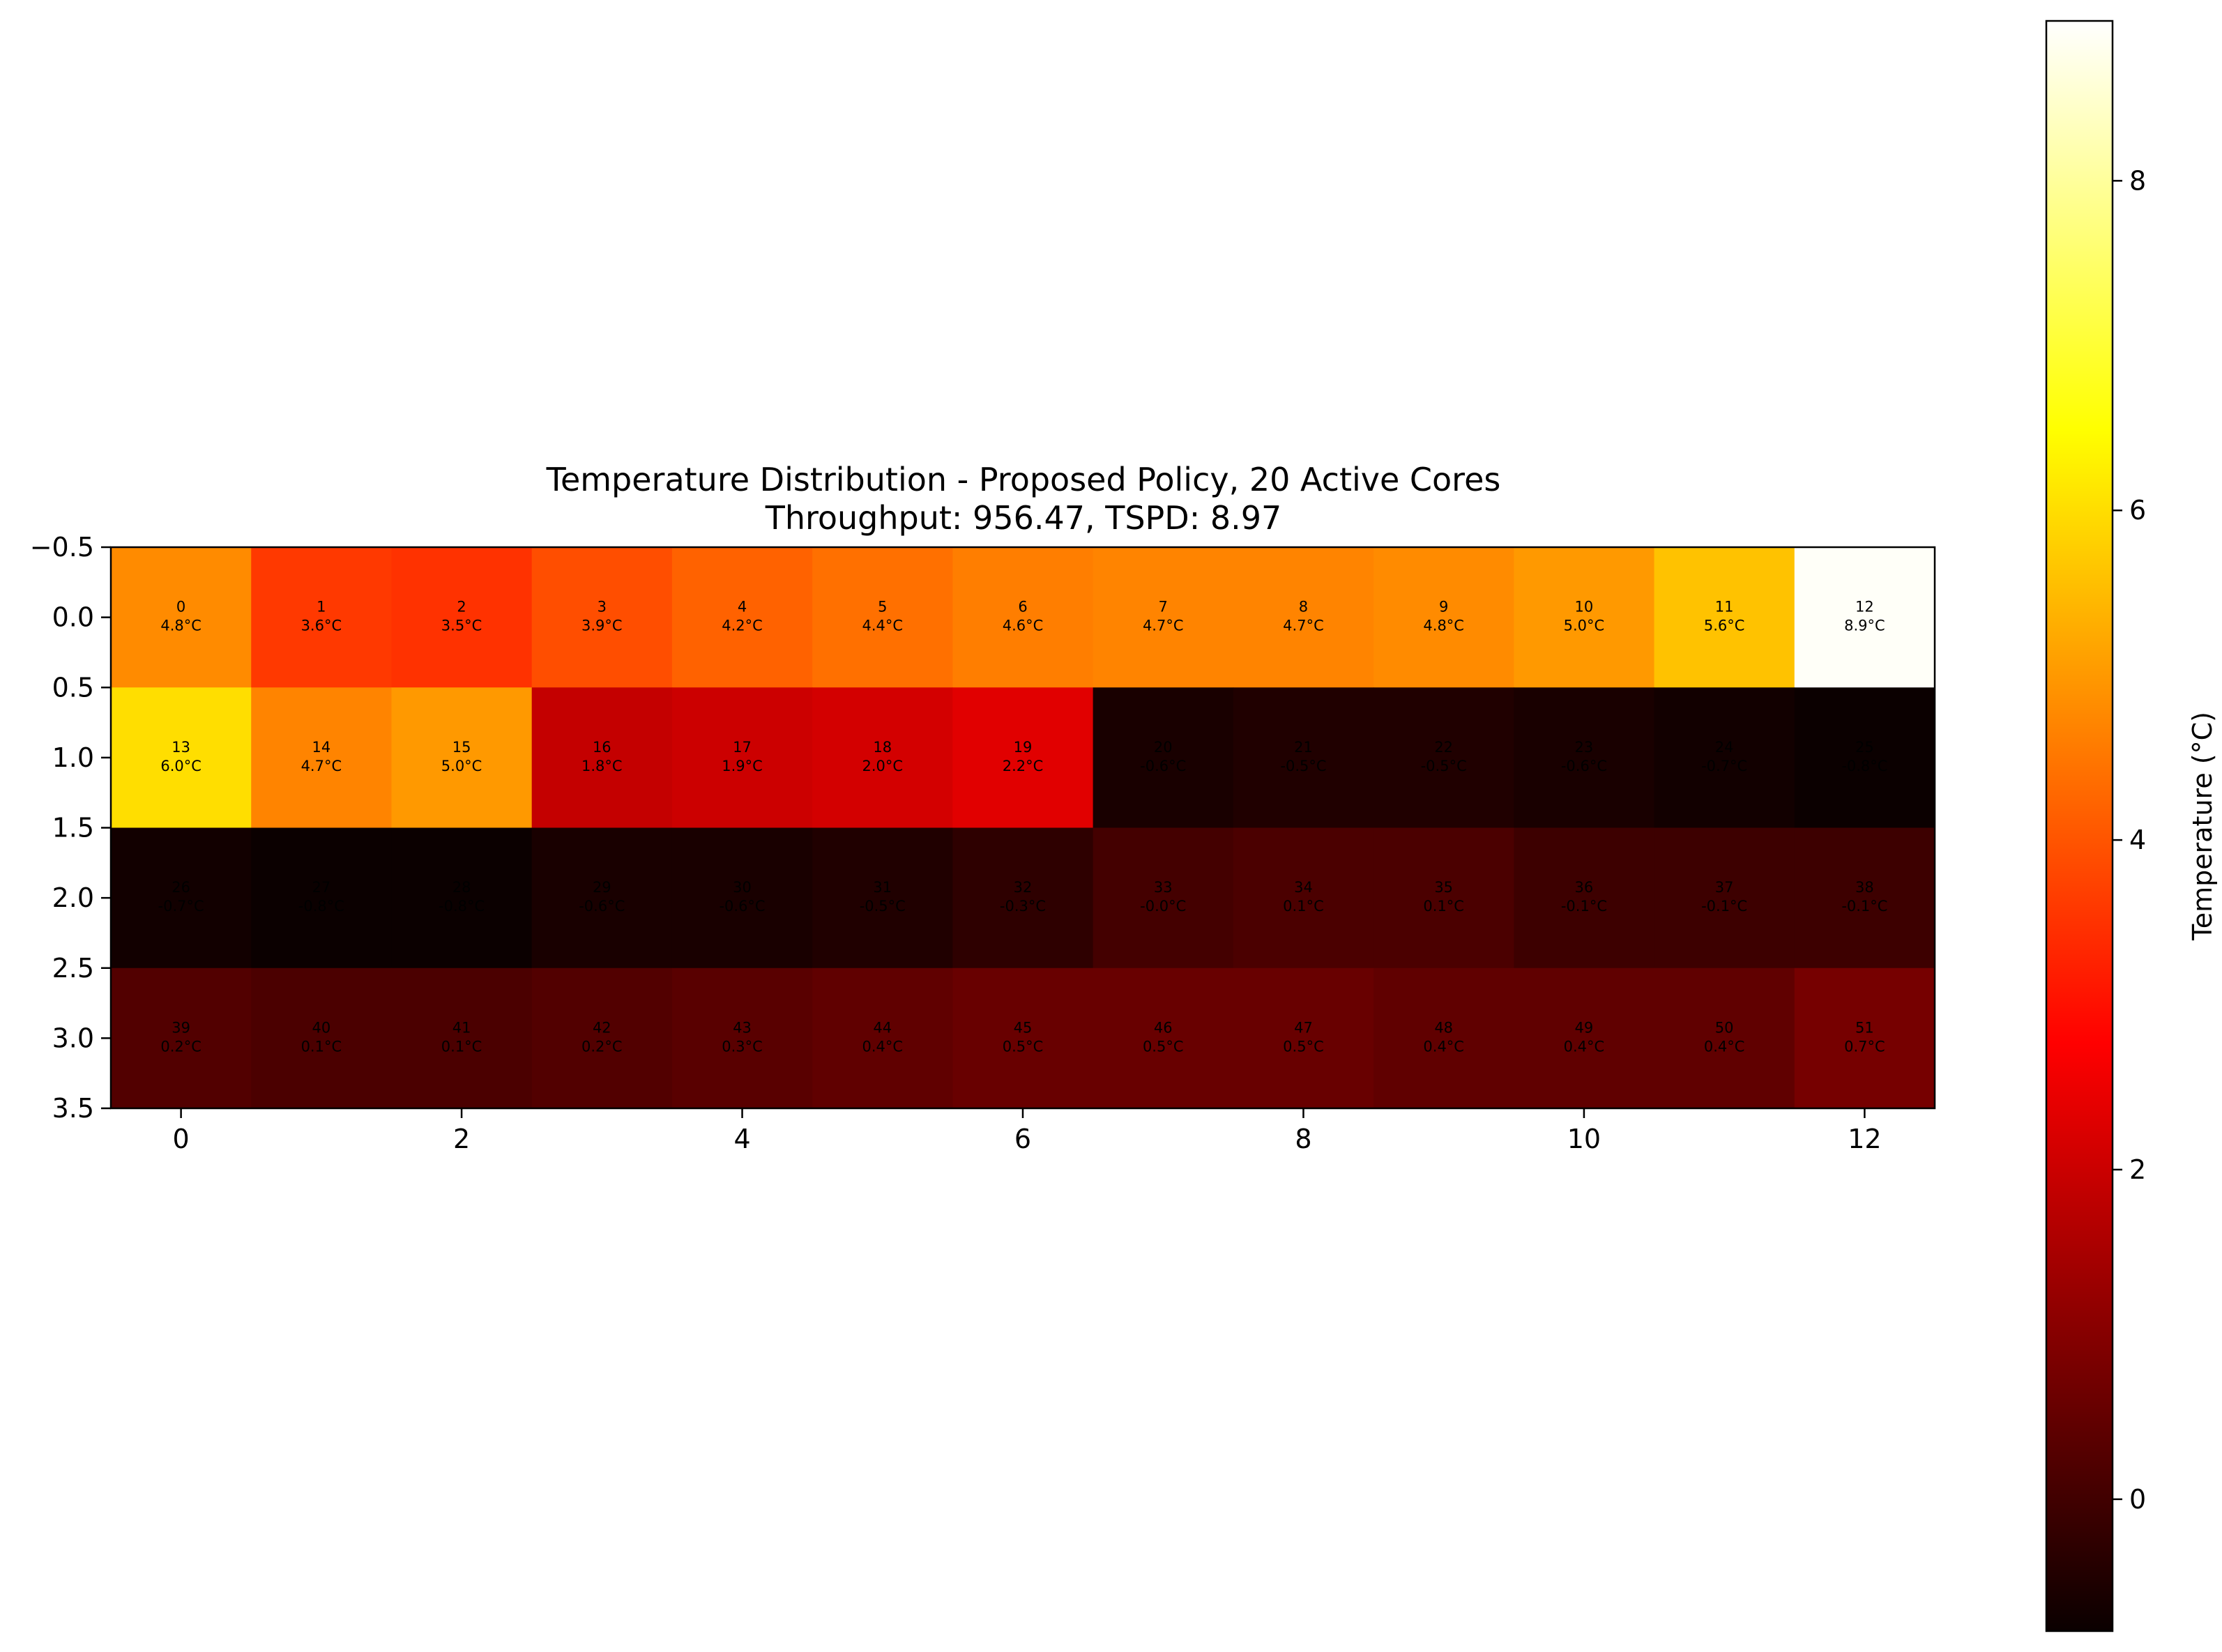  I want to click on cell-value-label: 0.1°C, so click(1303, 906).